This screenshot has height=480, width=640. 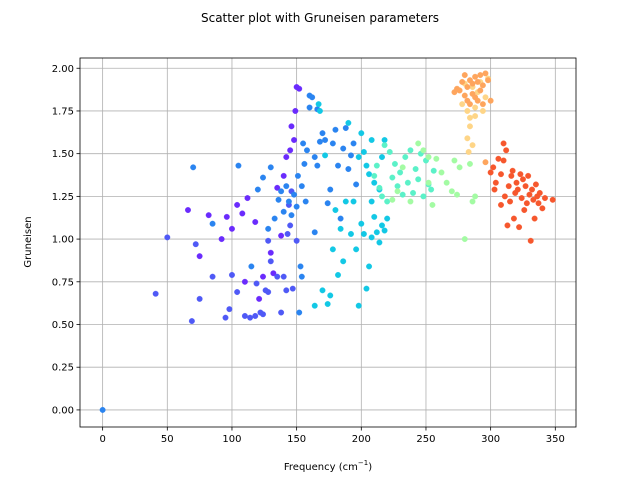 What do you see at coordinates (361, 439) in the screenshot?
I see `x-tick-label: 200` at bounding box center [361, 439].